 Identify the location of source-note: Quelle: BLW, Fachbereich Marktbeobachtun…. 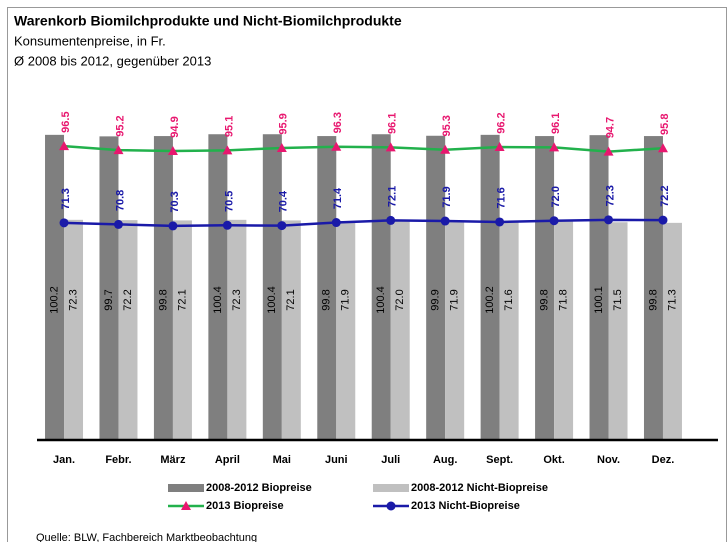
(146, 537).